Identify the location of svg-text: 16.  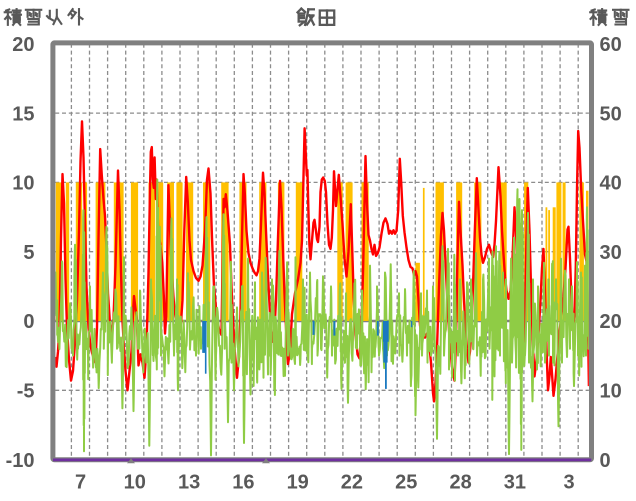
(243, 482).